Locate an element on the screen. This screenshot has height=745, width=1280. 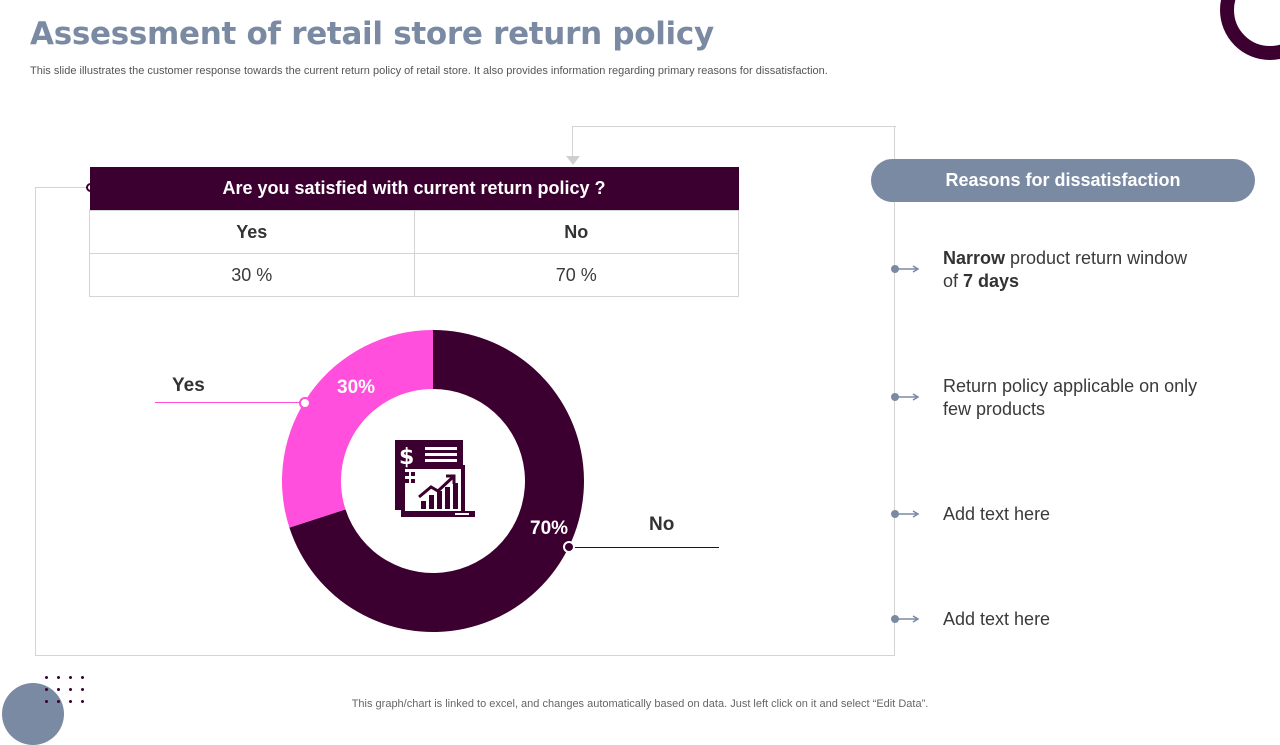
category-label-no: No is located at coordinates (662, 524).